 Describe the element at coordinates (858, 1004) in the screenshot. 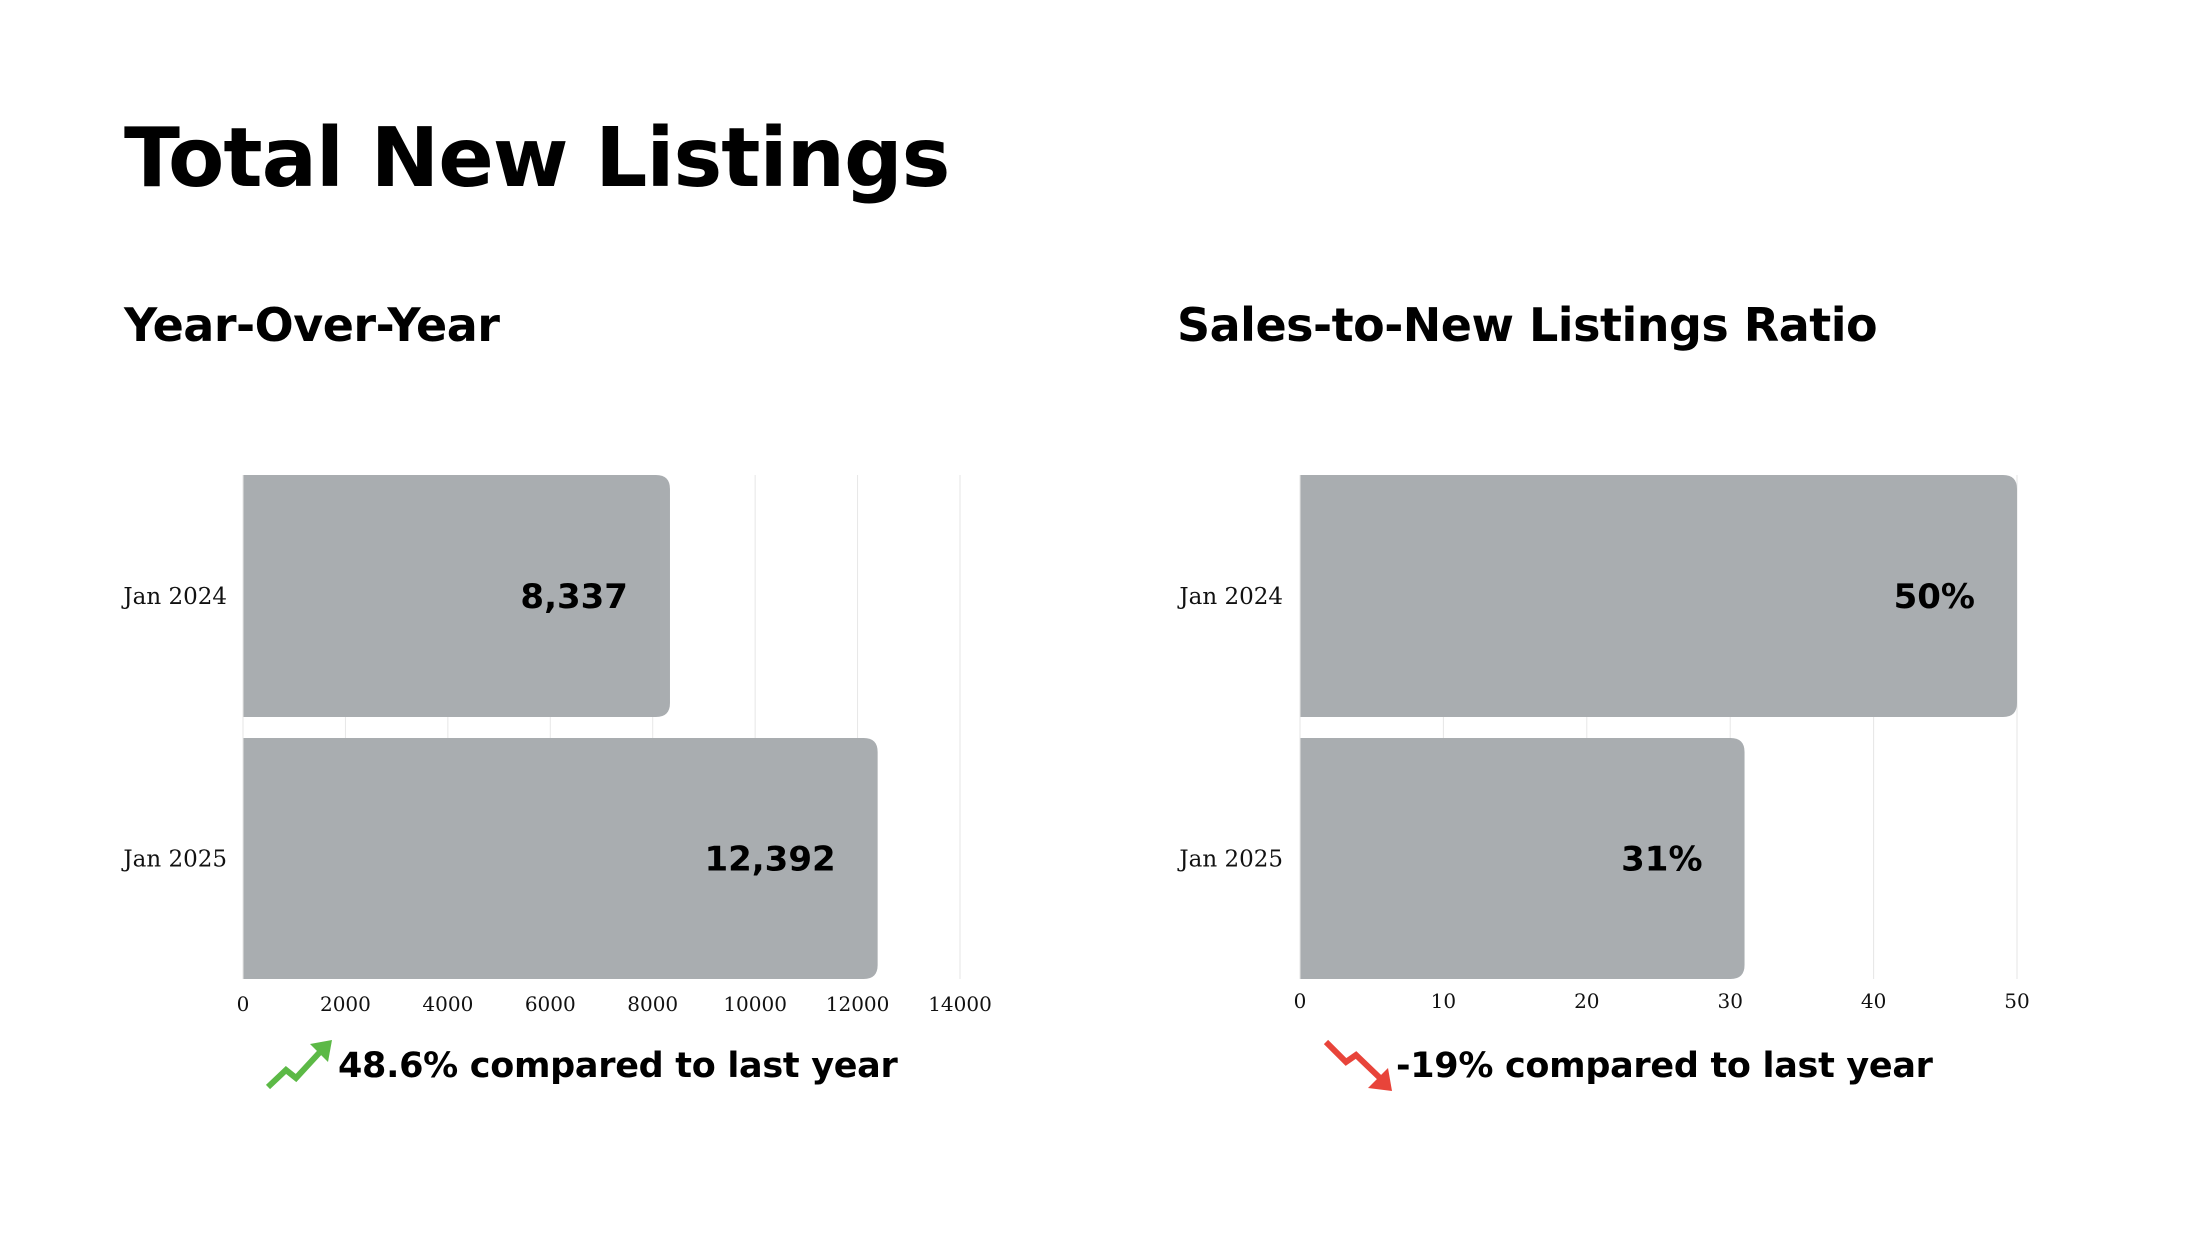

I see `x-tick-label: 12000` at that location.